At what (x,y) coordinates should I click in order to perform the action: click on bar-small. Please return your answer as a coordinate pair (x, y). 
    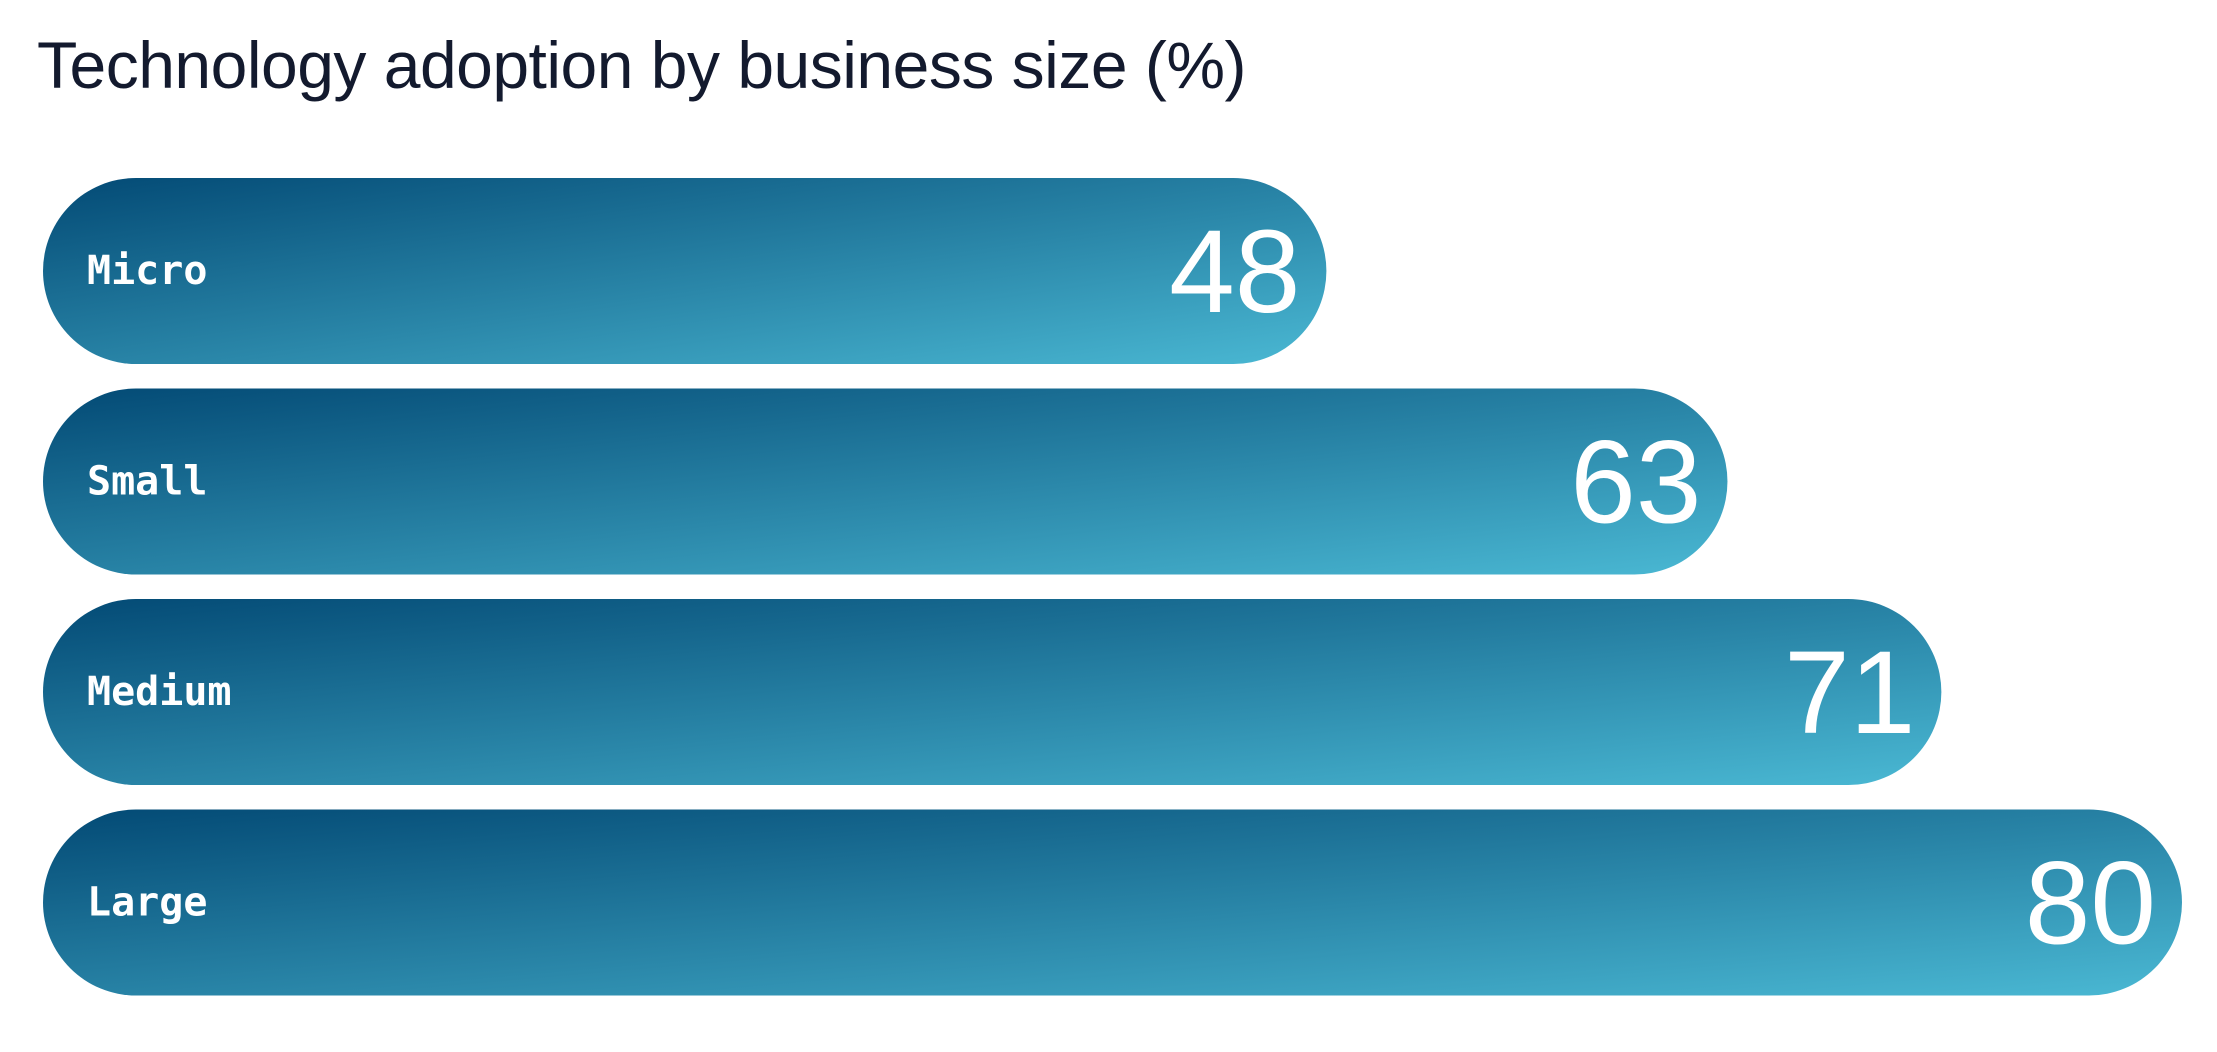
    Looking at the image, I should click on (885, 481).